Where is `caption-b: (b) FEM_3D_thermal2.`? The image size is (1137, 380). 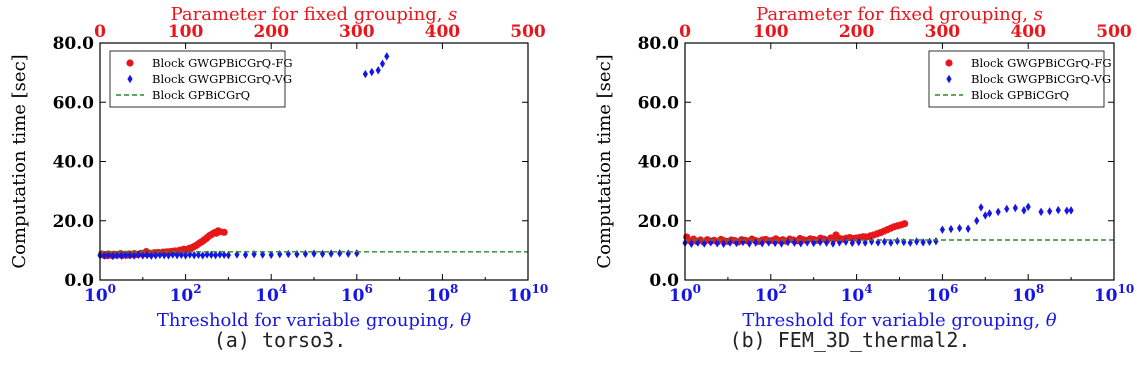
caption-b: (b) FEM_3D_thermal2. is located at coordinates (850, 340).